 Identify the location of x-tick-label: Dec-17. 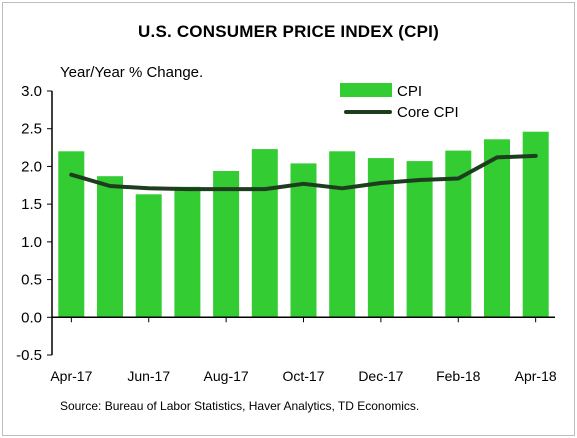
(380, 376).